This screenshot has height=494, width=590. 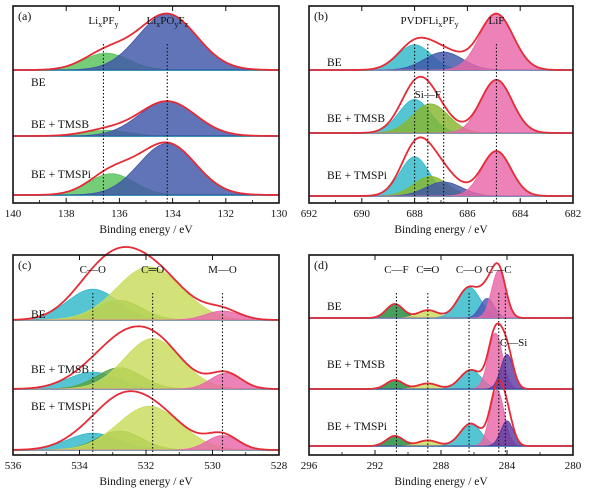 I want to click on x-tick-label: 136, so click(x=119, y=214).